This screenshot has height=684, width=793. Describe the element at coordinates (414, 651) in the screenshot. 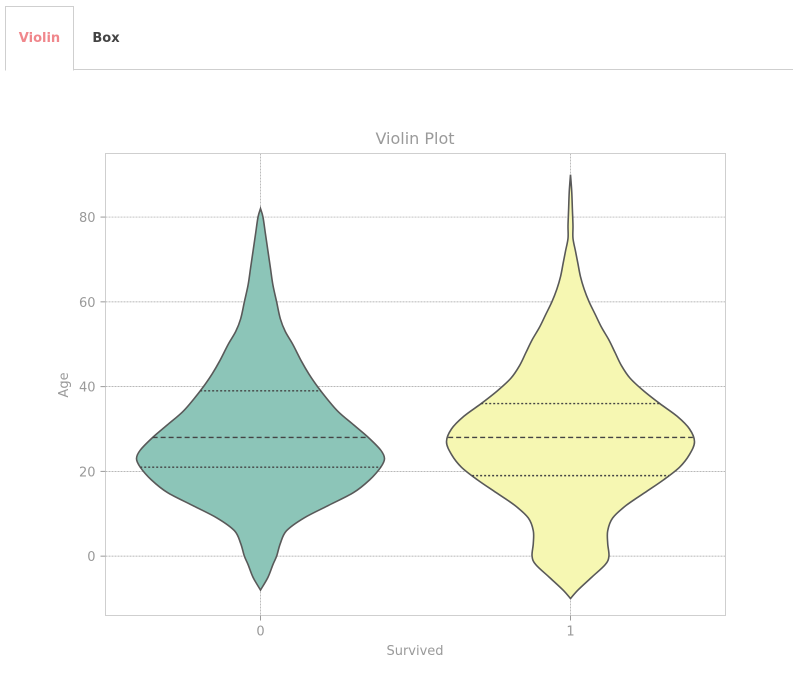

I see `x-axis-title: Survived` at that location.